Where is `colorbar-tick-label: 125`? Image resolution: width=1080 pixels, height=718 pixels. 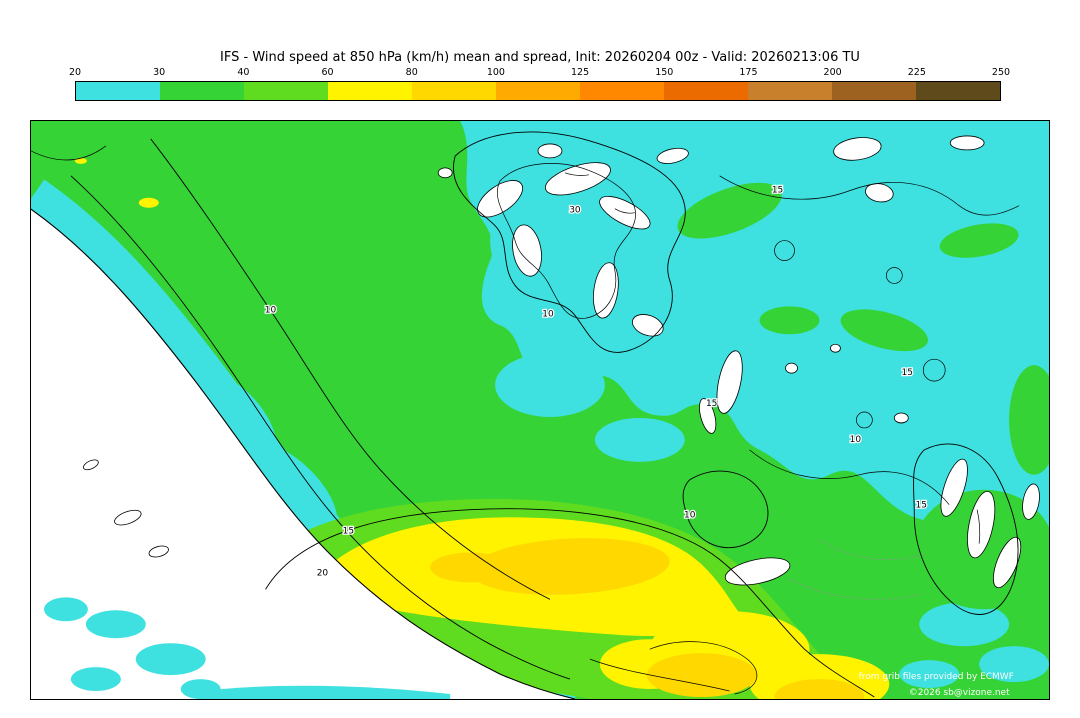
colorbar-tick-label: 125 is located at coordinates (580, 72).